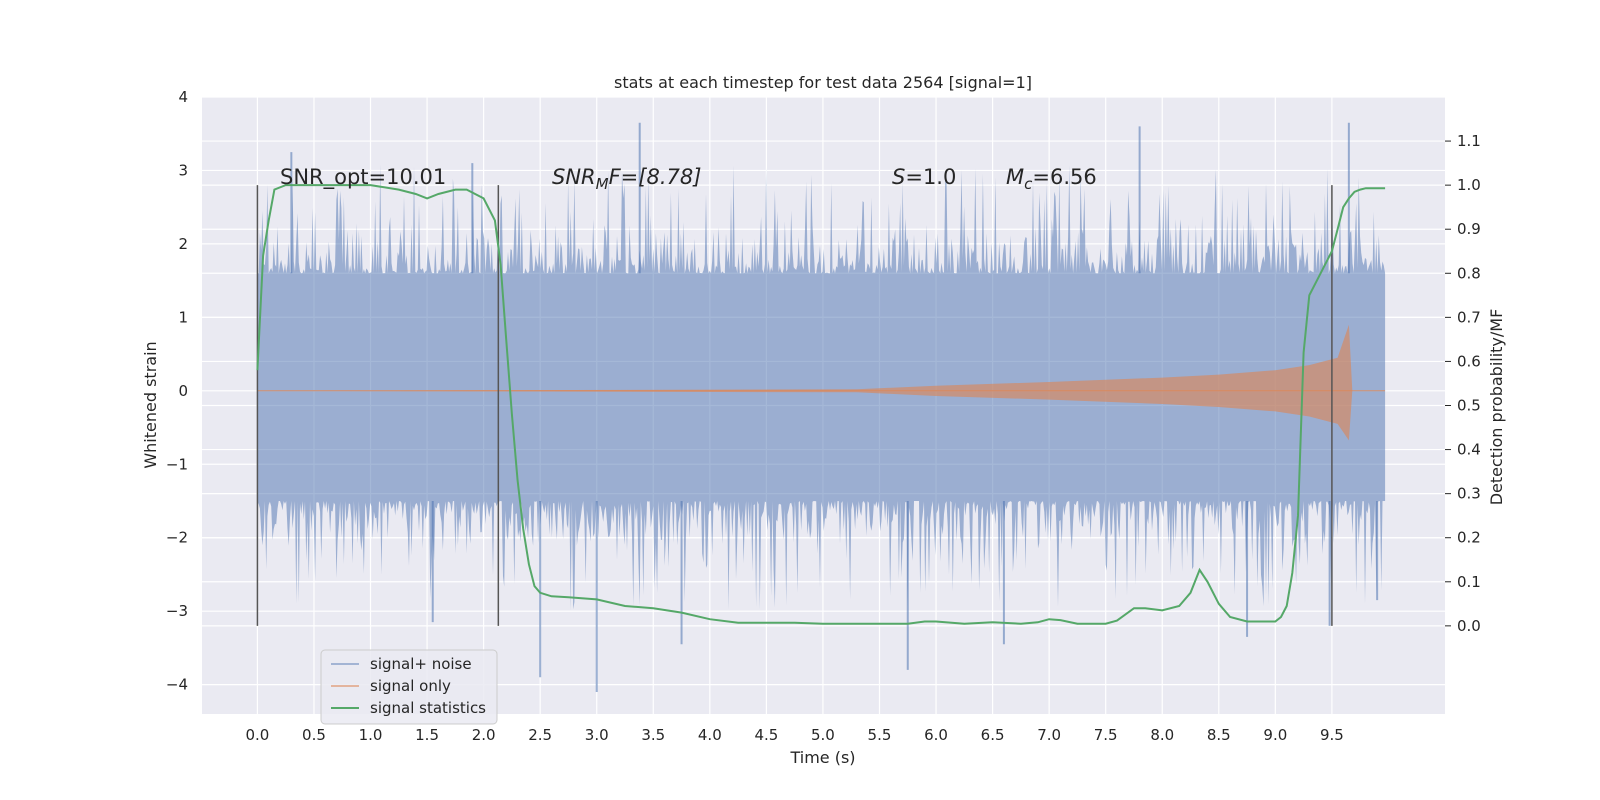 The width and height of the screenshot is (1600, 800). I want to click on annotation-snr-opt: SNR_opt=10.01, so click(363, 177).